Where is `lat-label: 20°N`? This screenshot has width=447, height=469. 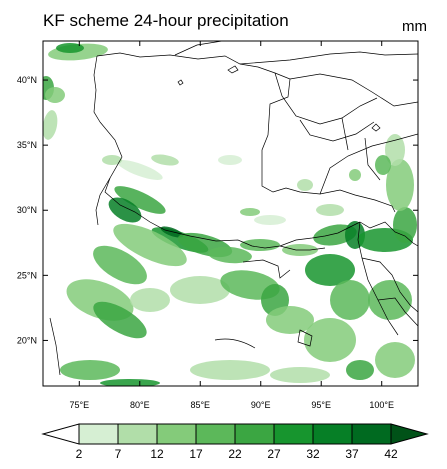
lat-label: 20°N is located at coordinates (27, 340).